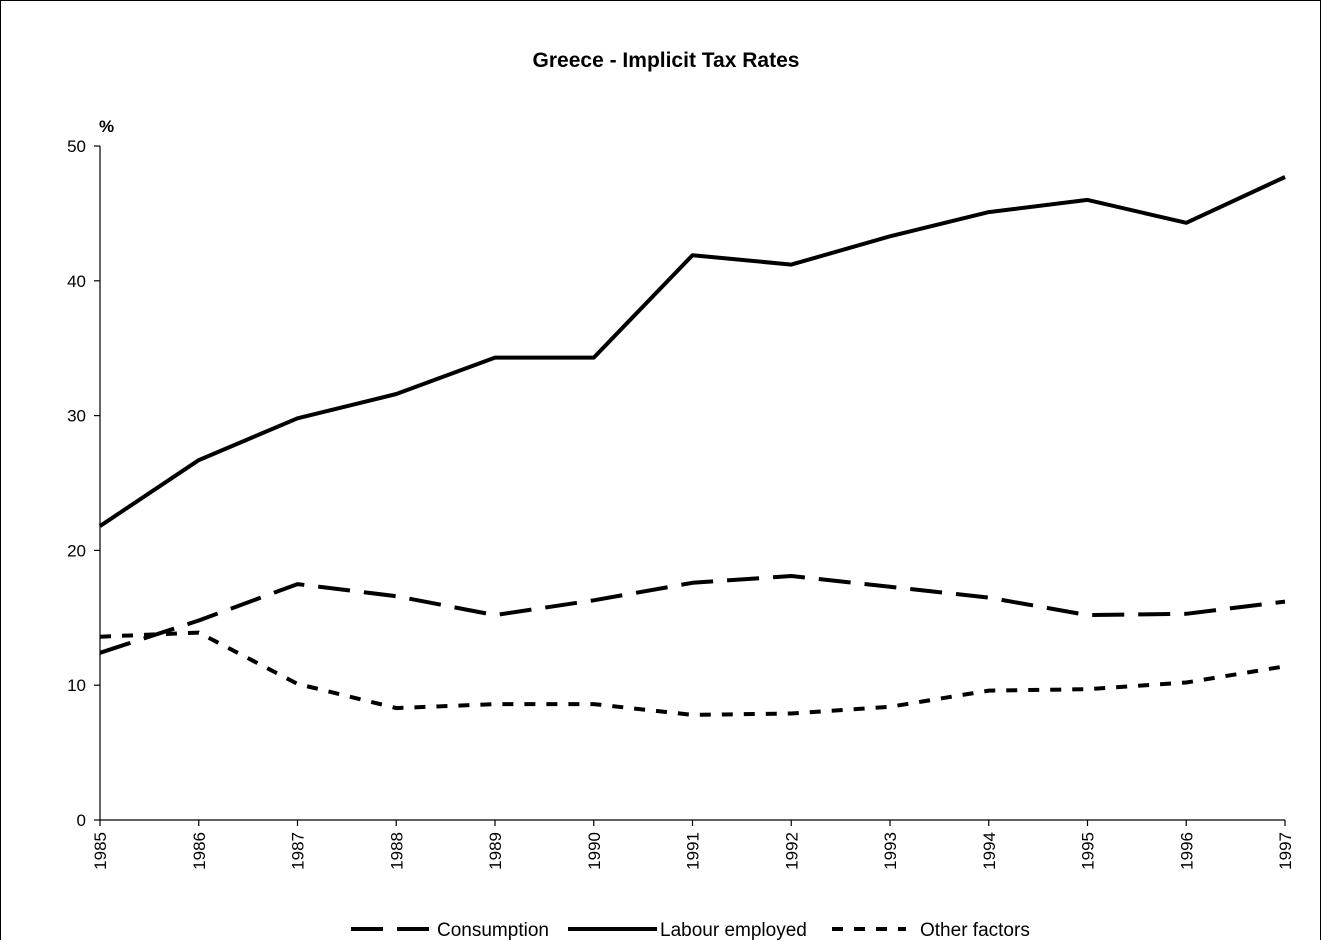 This screenshot has width=1321, height=941. What do you see at coordinates (733, 930) in the screenshot?
I see `legend-label: Labour employed` at bounding box center [733, 930].